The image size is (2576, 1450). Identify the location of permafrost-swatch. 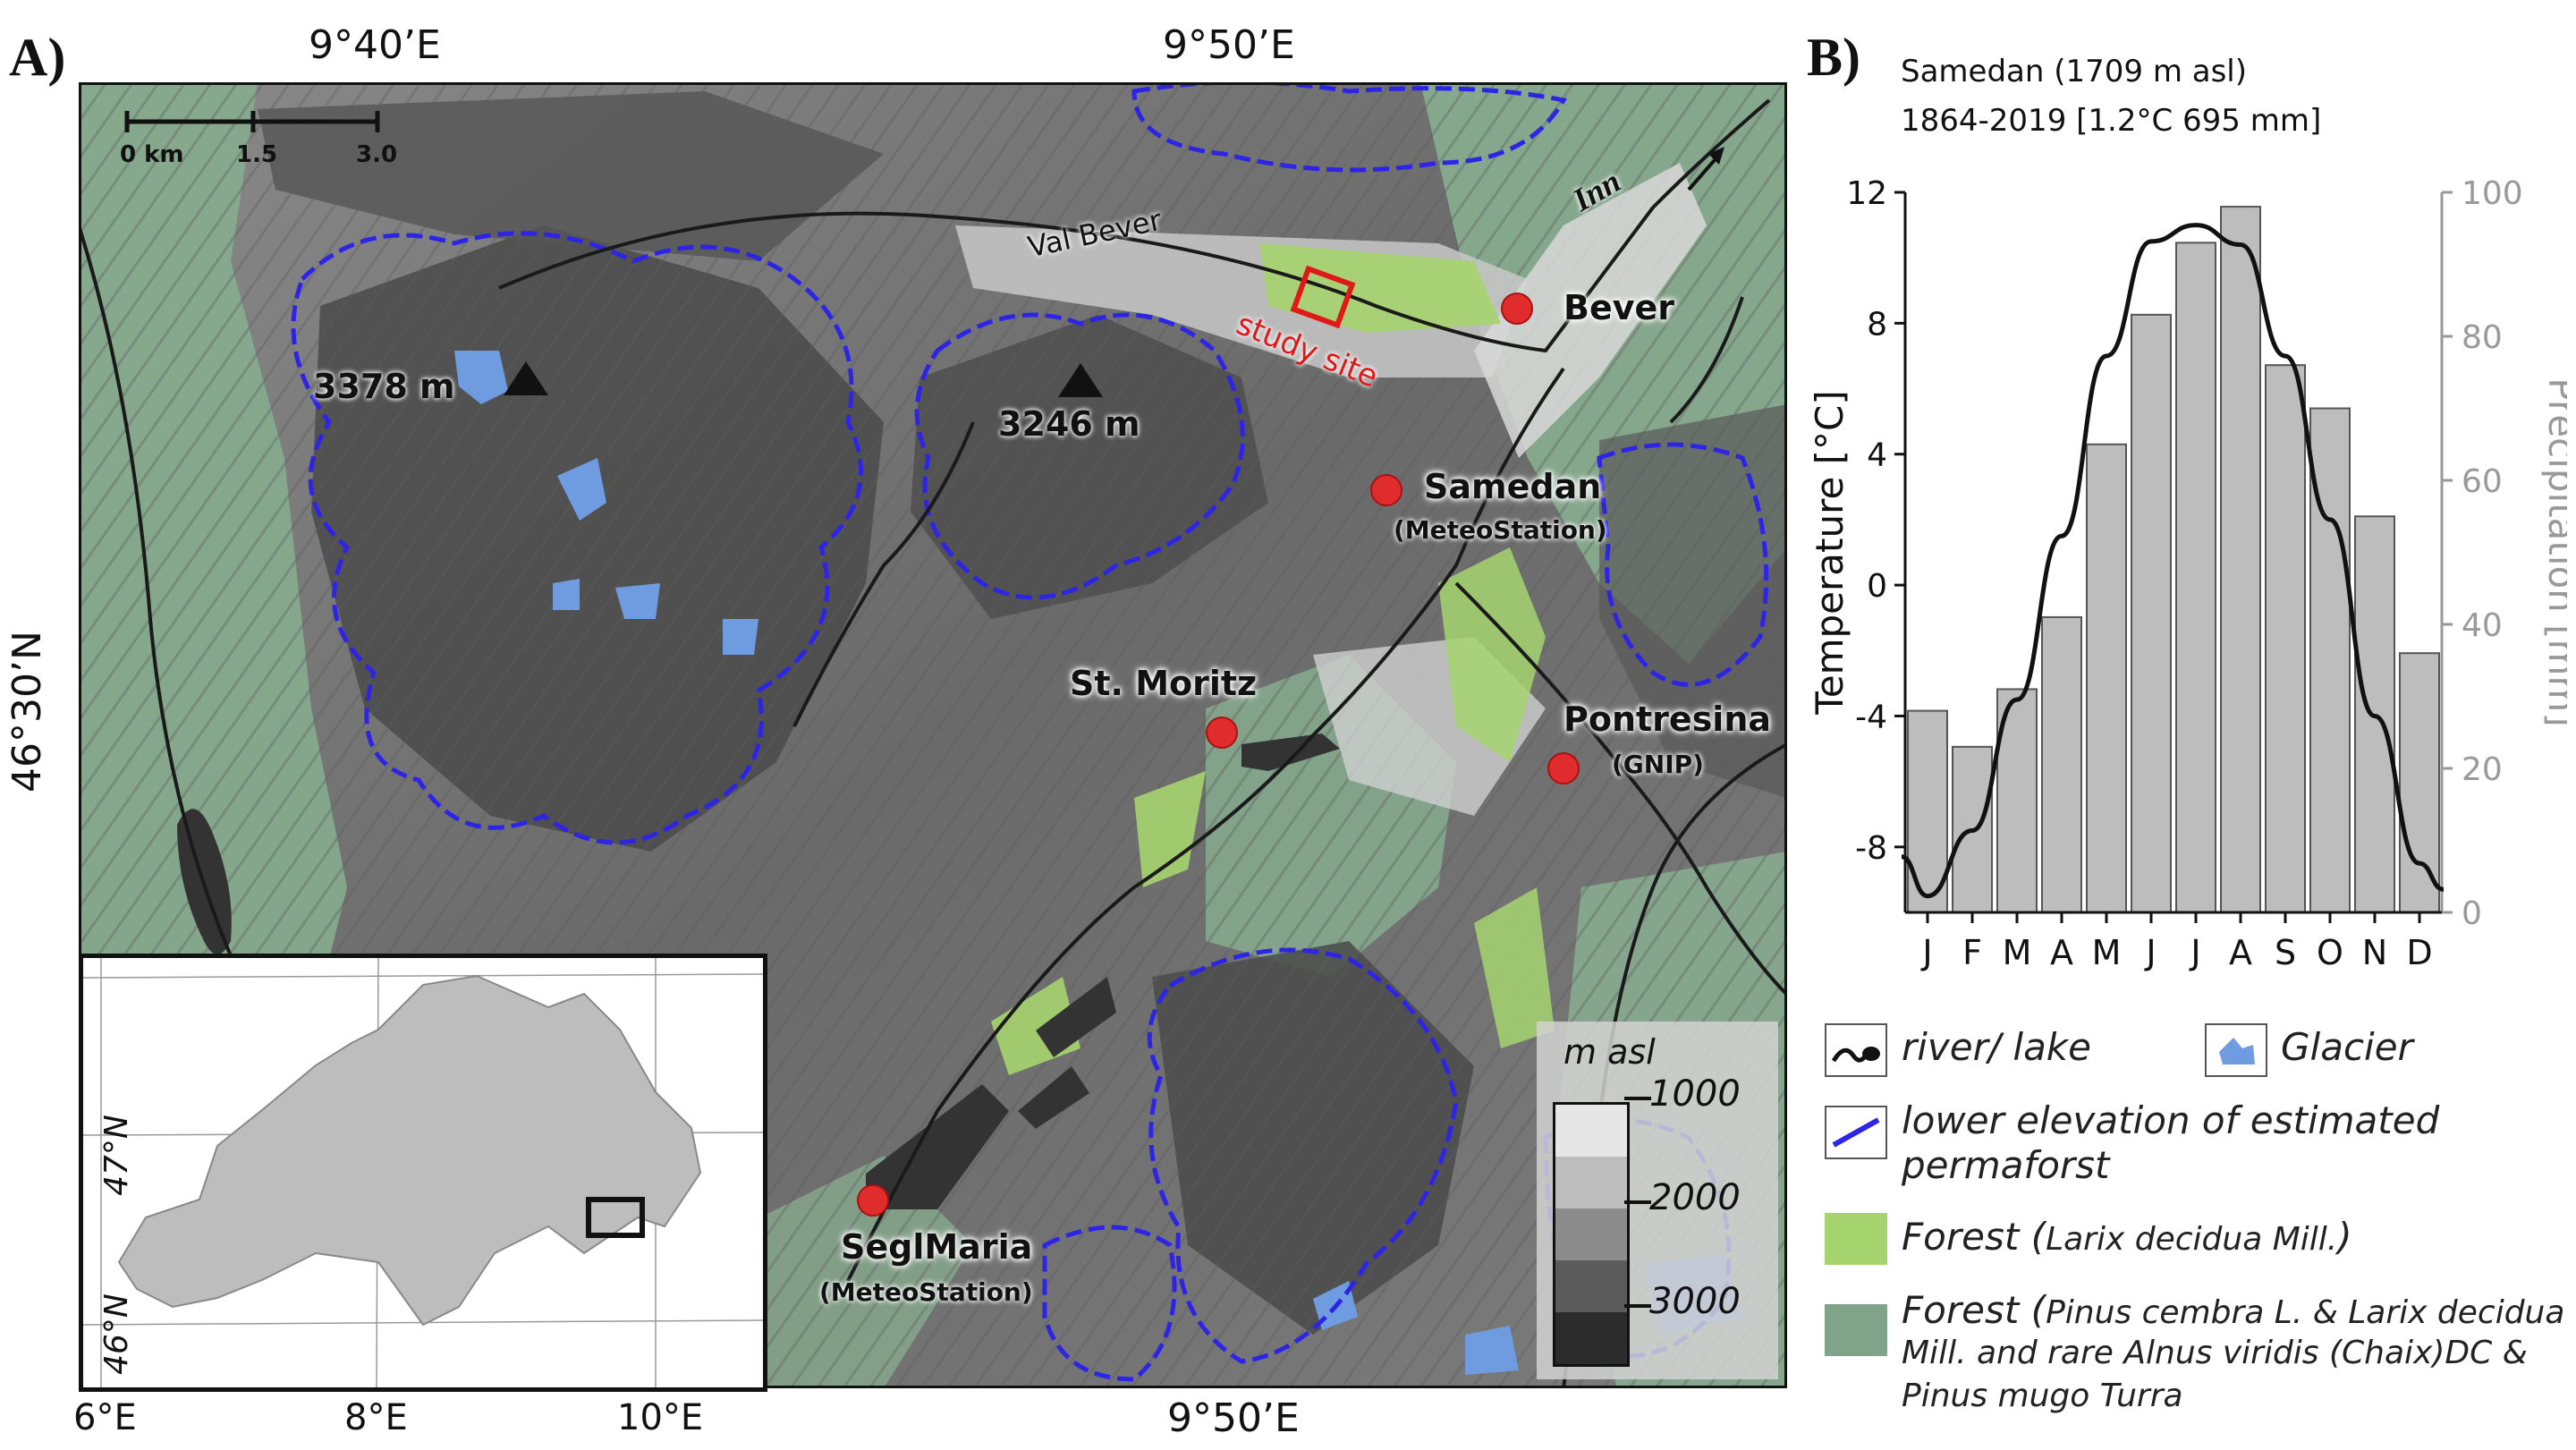
(1856, 1132).